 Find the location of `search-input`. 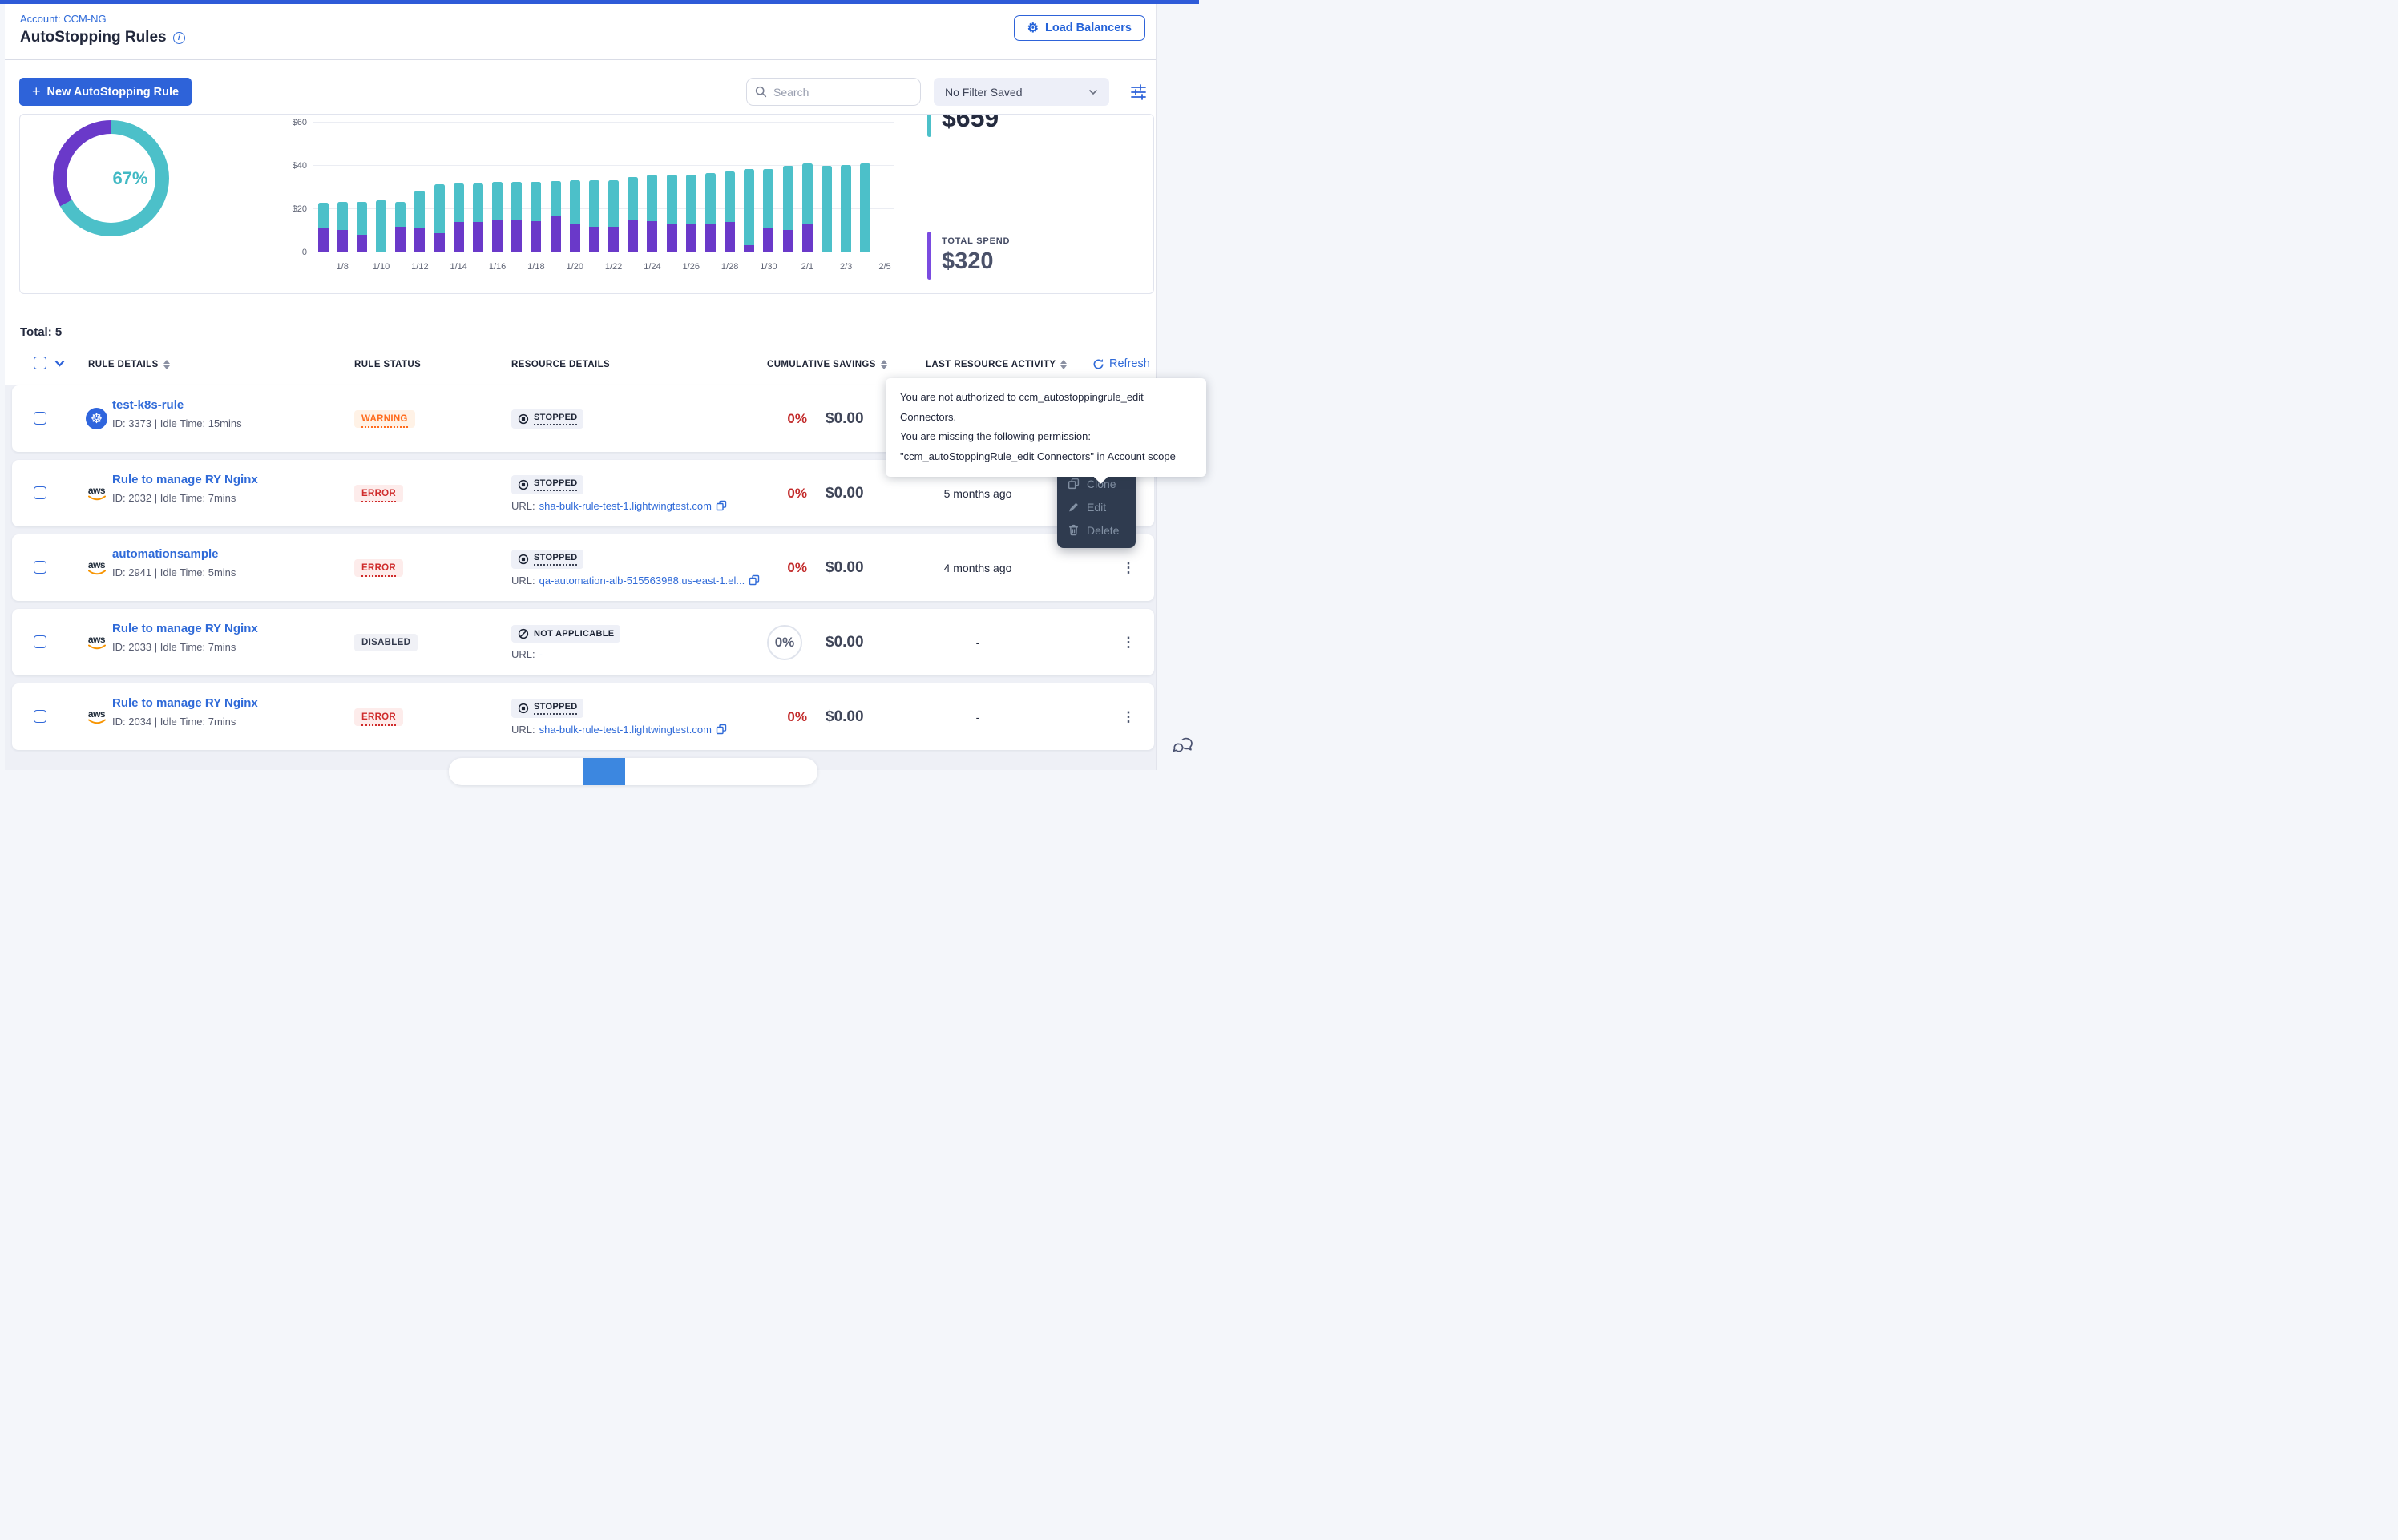

search-input is located at coordinates (837, 92).